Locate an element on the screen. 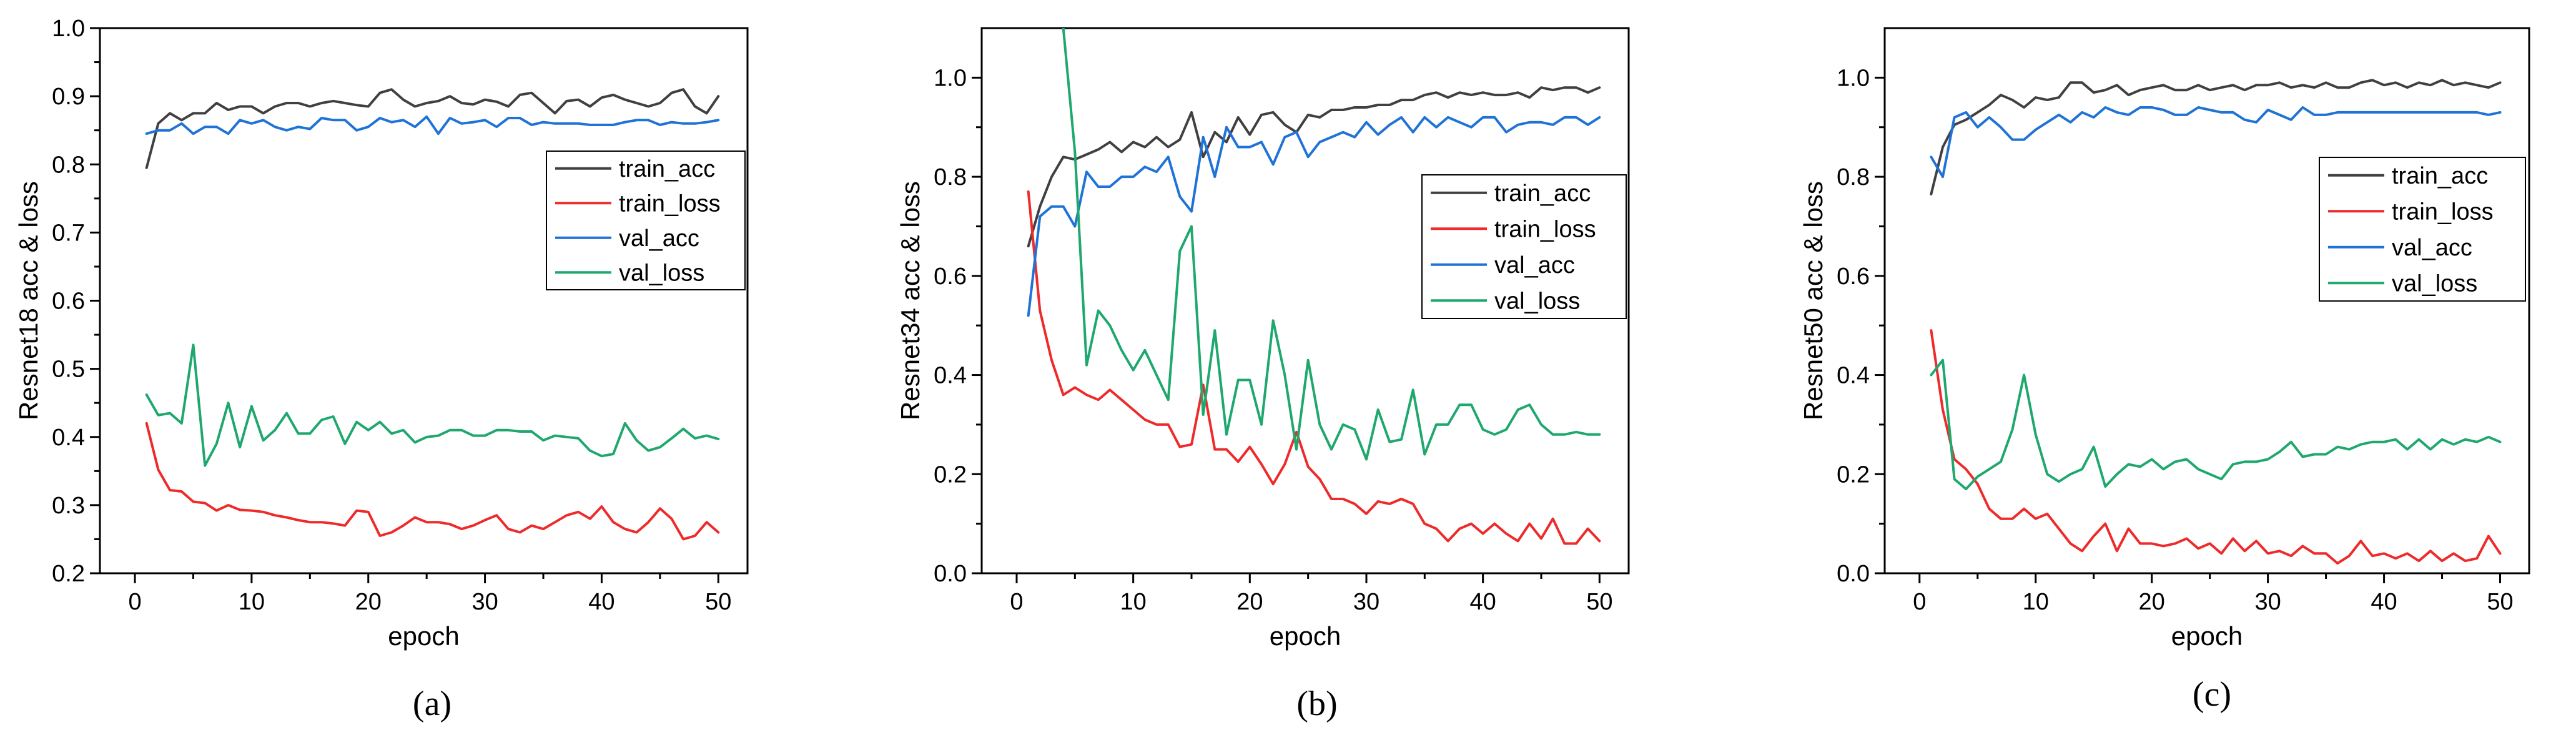 This screenshot has height=745, width=2576. y-axis-title: Resnet34 acc & loss is located at coordinates (911, 301).